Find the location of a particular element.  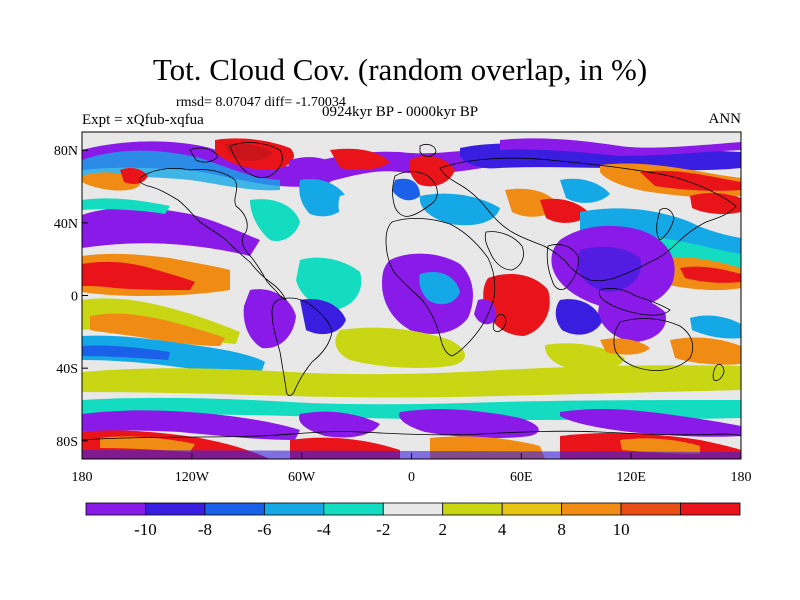

coastline-indonesia is located at coordinates (634, 302).